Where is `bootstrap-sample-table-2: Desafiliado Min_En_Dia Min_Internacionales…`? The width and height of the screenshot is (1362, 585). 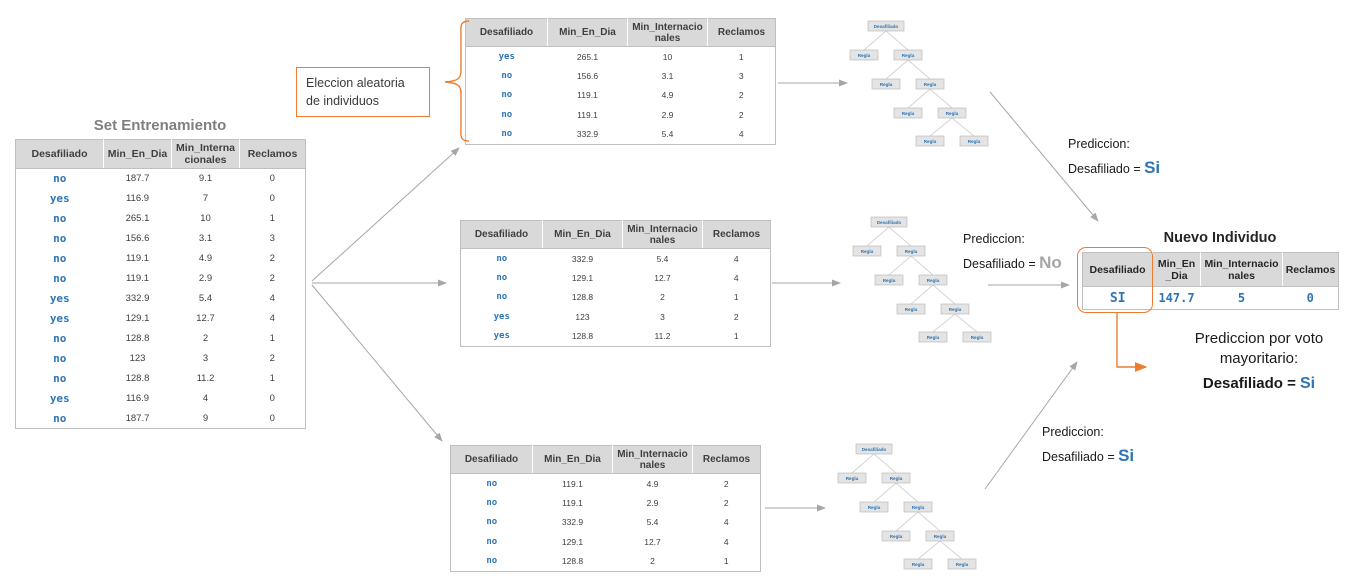
bootstrap-sample-table-2: Desafiliado Min_En_Dia Min_Internacionales… is located at coordinates (615, 283).